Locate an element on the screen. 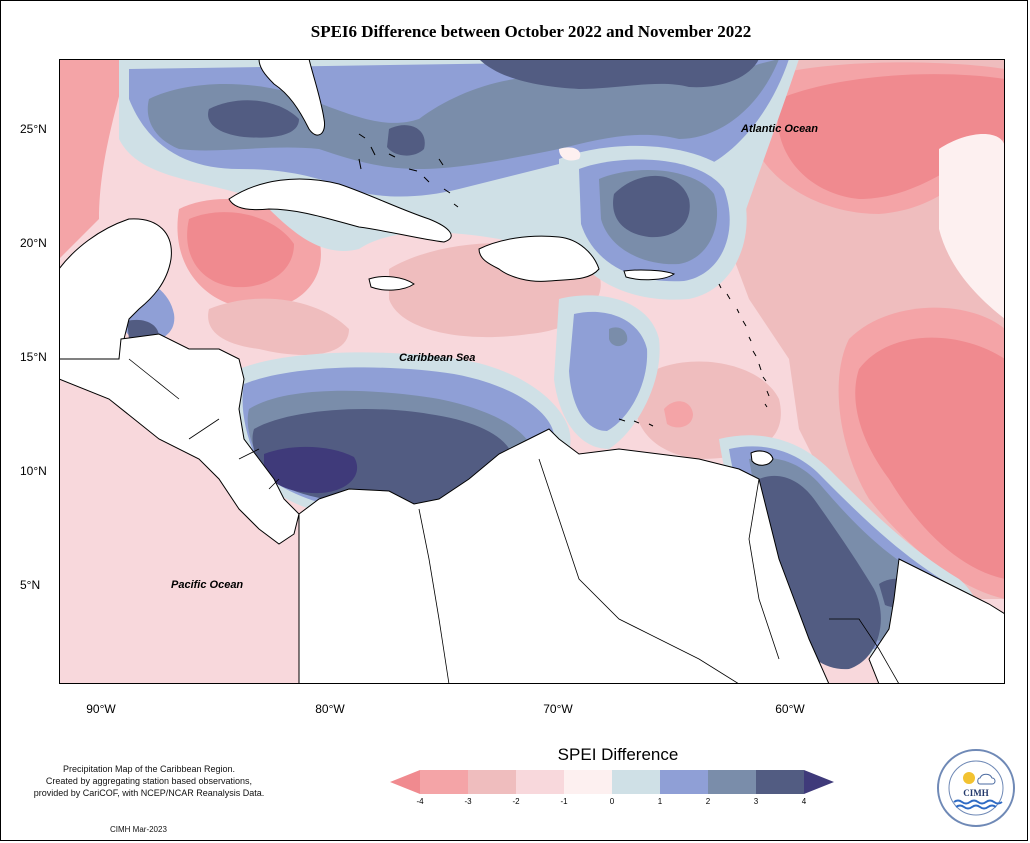 This screenshot has width=1030, height=843. central-america-land is located at coordinates (179, 439).